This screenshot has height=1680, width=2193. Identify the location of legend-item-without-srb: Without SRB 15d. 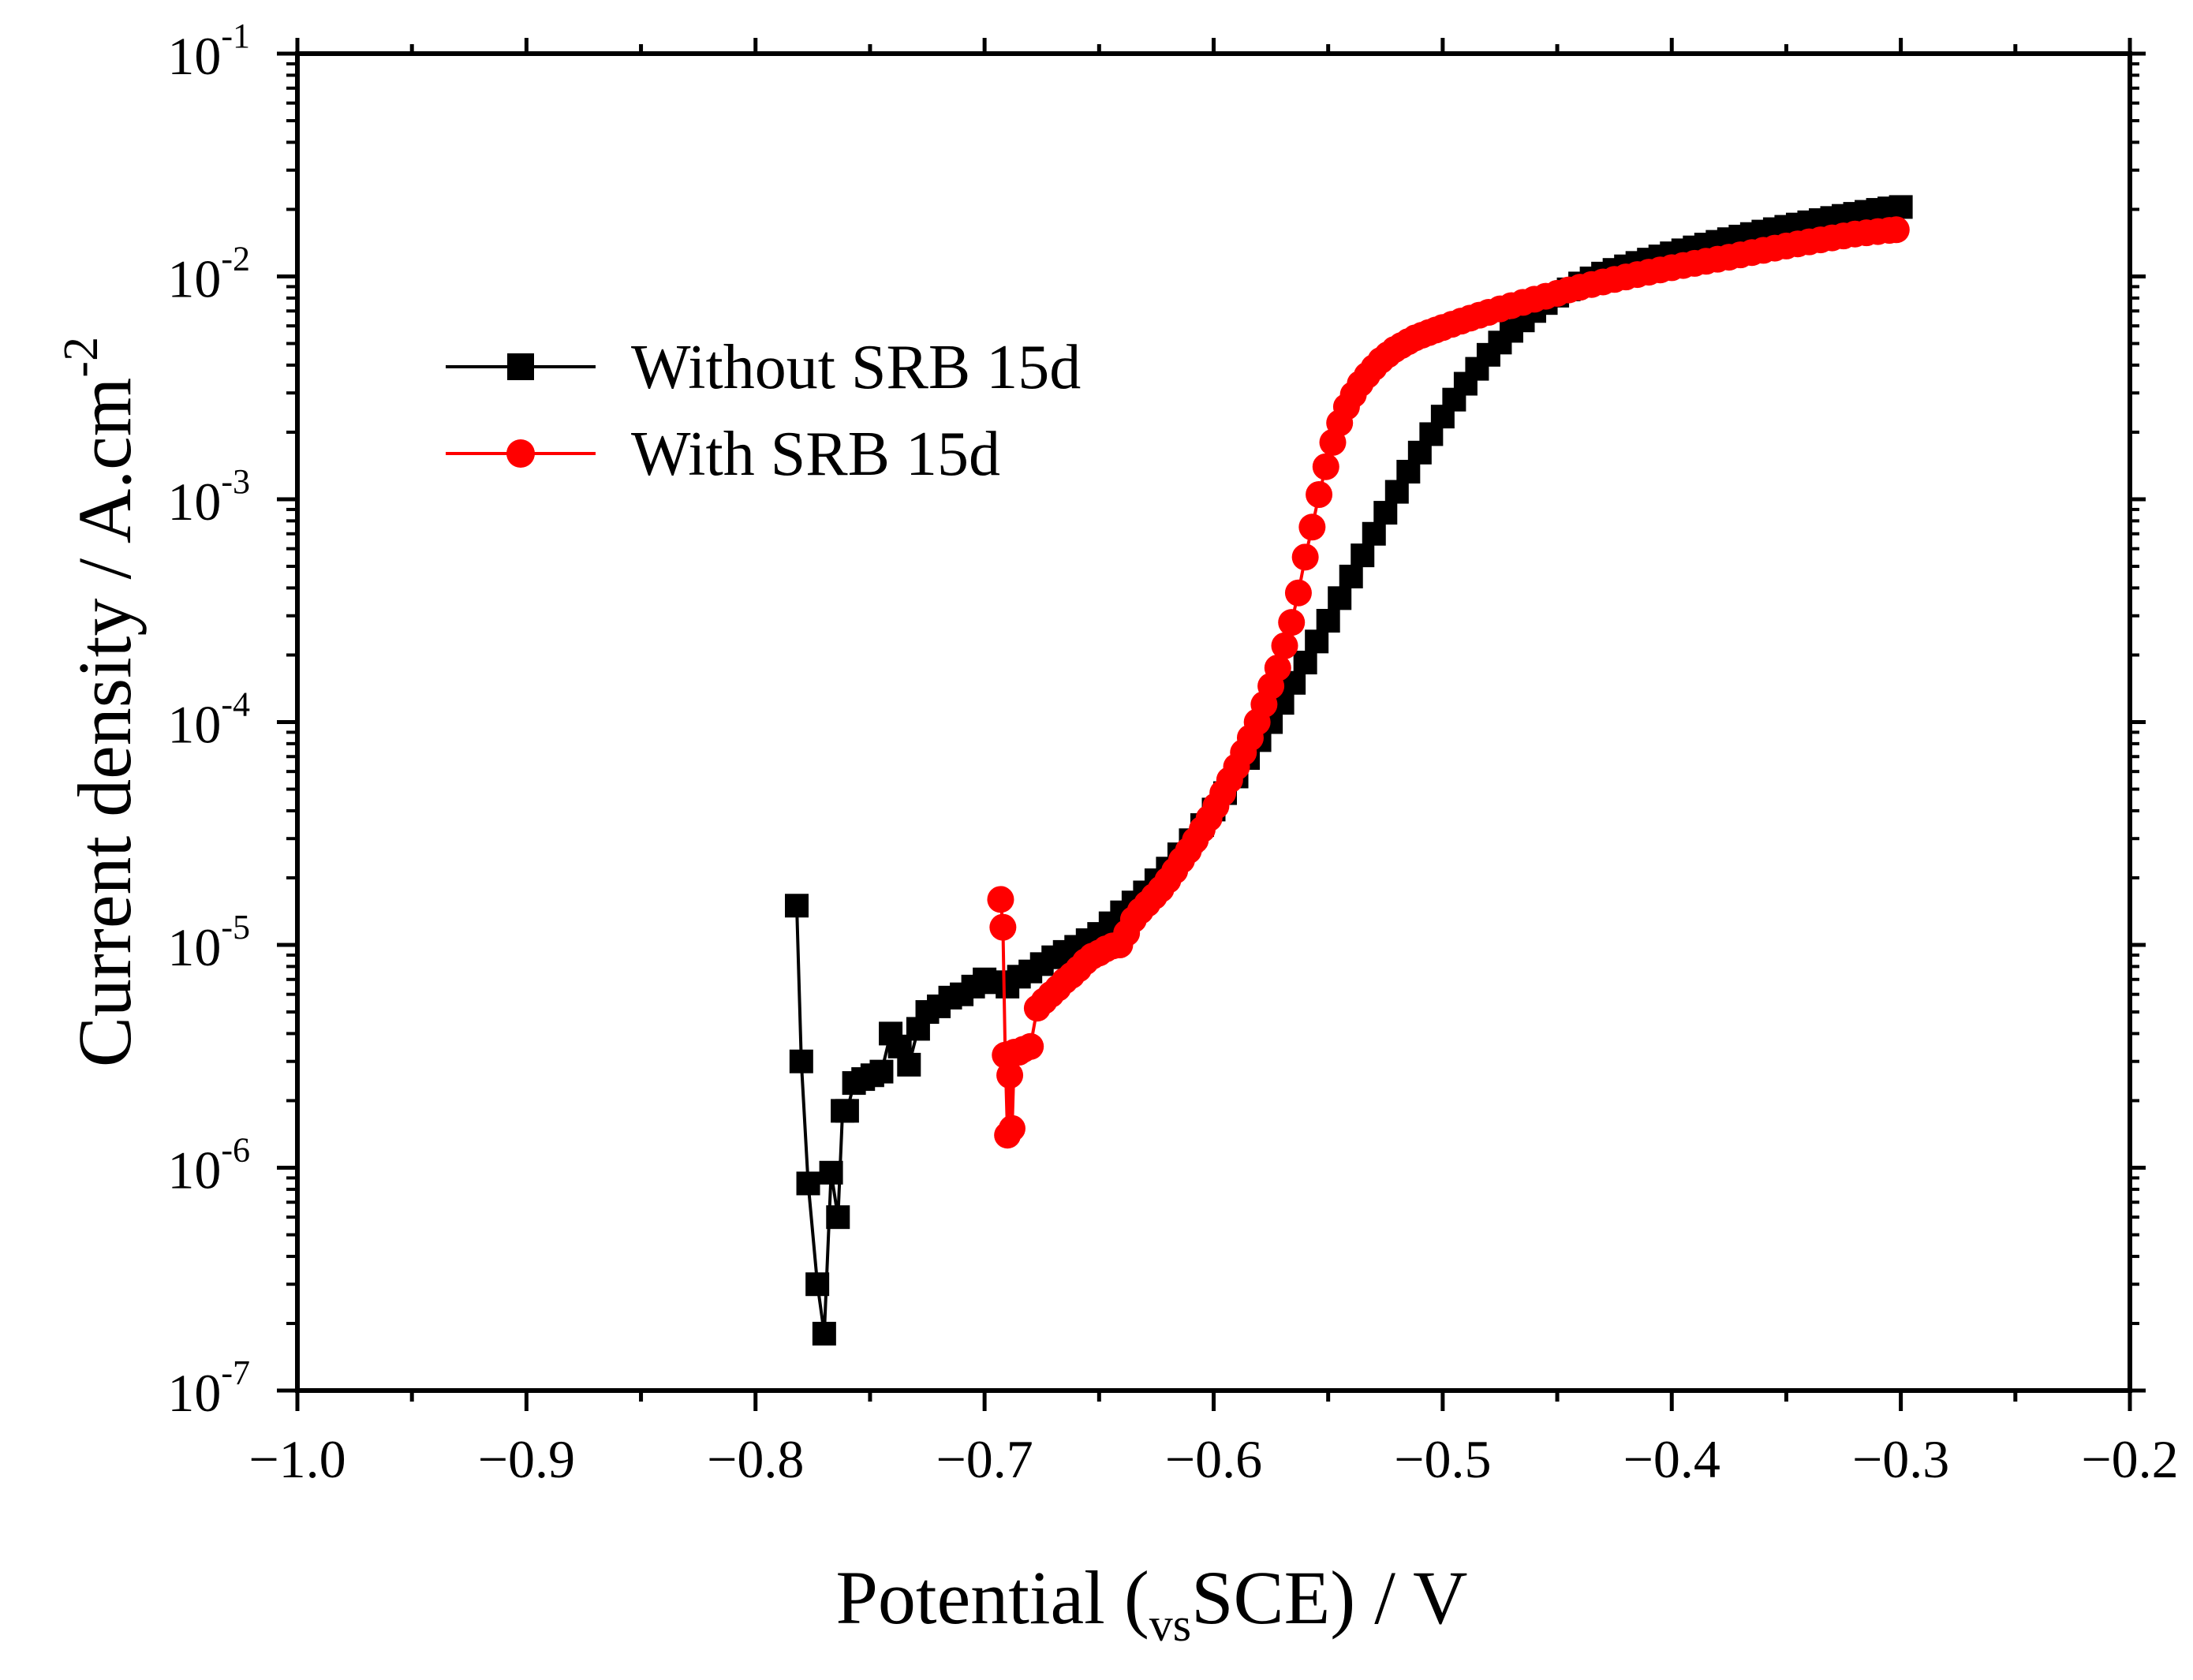
(763, 367).